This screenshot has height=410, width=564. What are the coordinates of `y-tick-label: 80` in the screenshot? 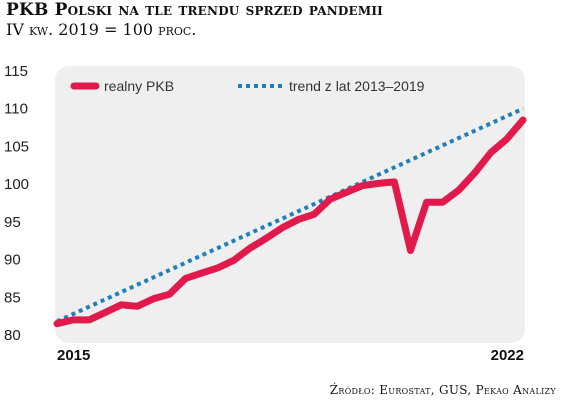 It's located at (12, 335).